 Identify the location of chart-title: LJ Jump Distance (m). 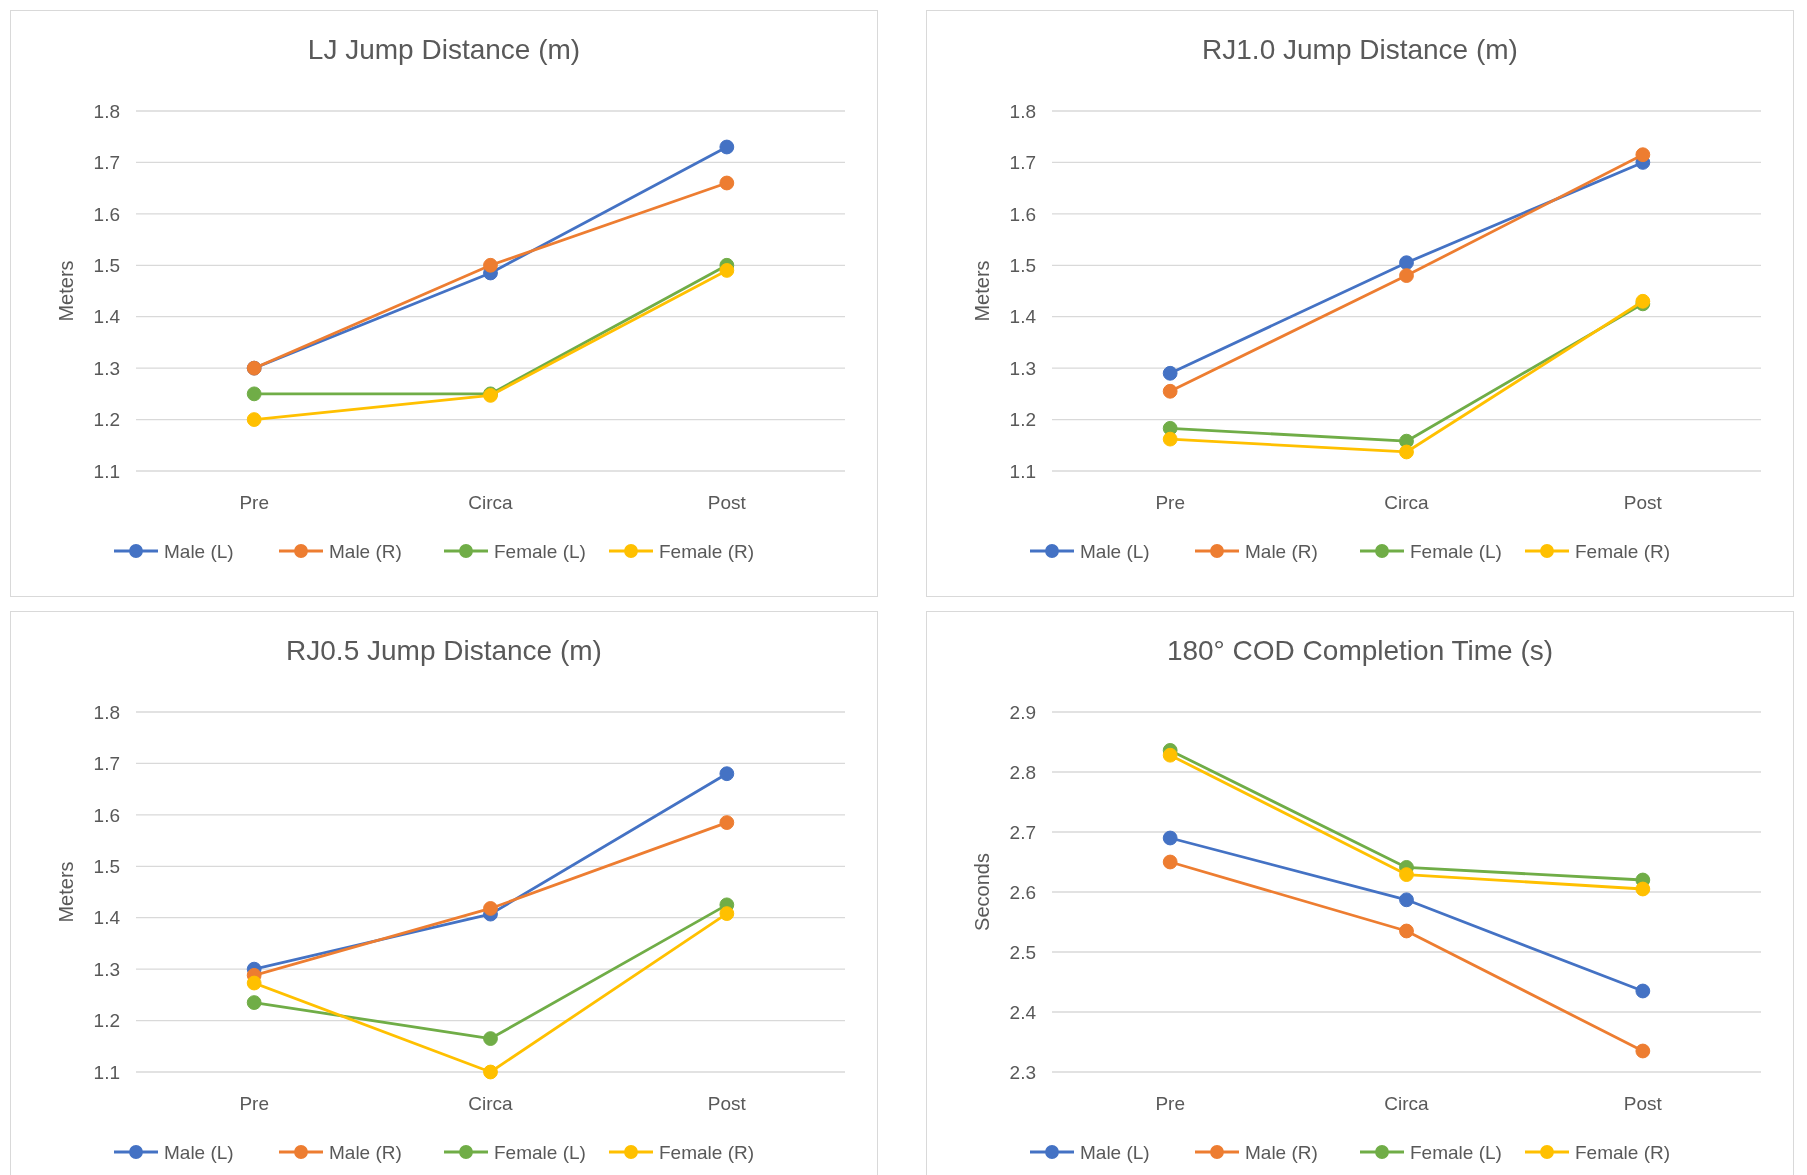
(444, 49).